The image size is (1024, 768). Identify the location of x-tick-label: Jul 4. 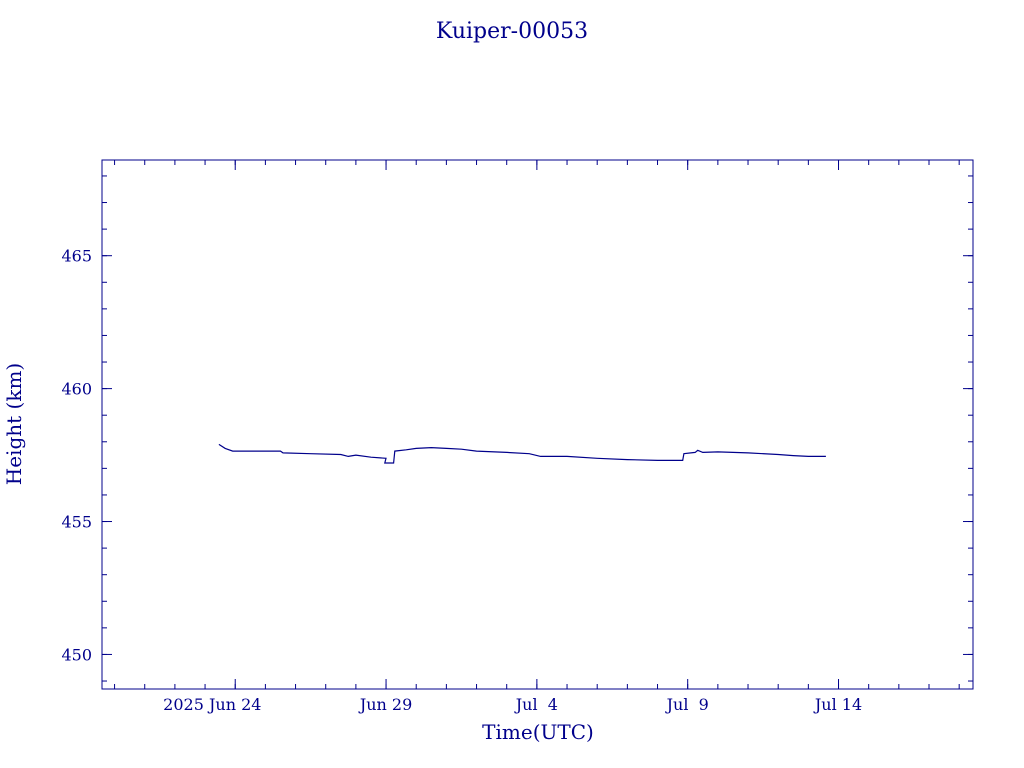
(536, 704).